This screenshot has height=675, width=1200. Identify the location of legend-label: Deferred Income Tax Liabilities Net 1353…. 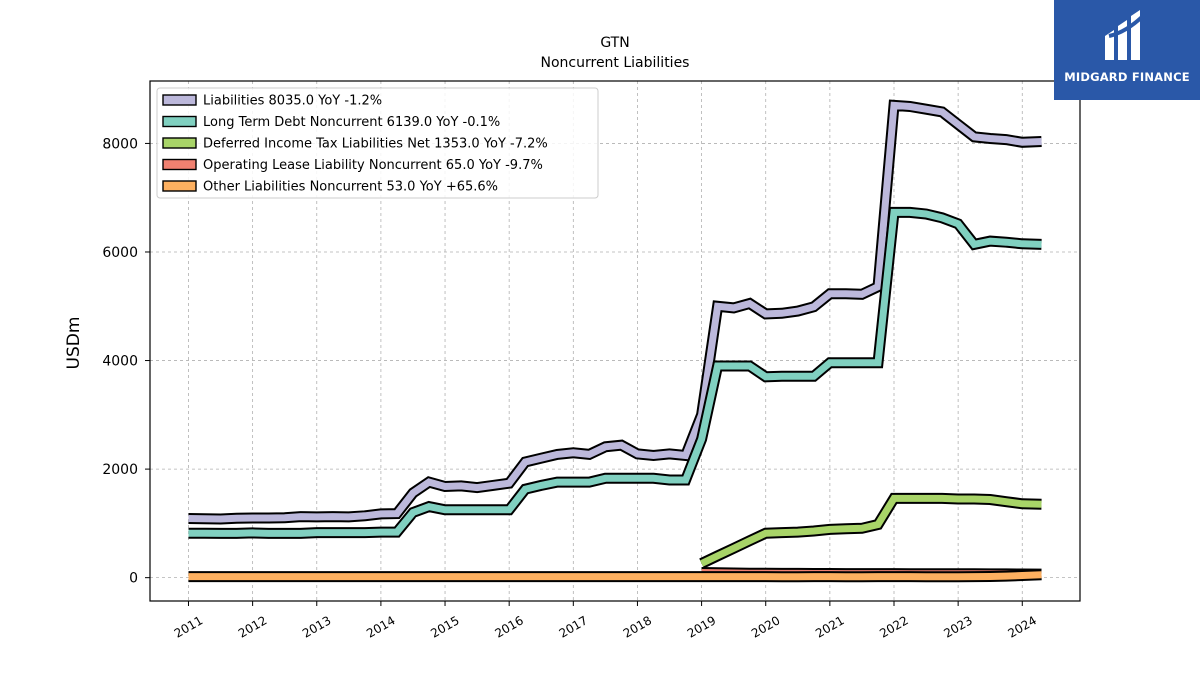
(375, 144).